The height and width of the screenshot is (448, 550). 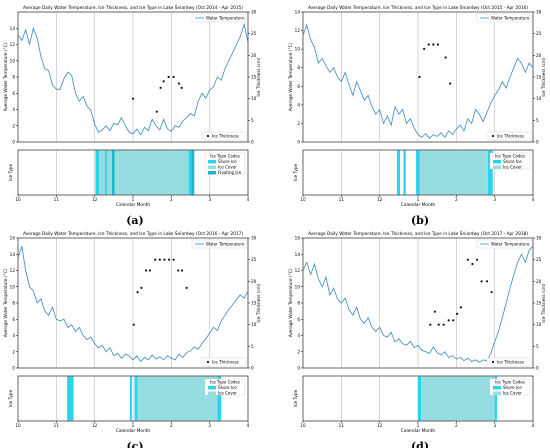 What do you see at coordinates (57, 425) in the screenshot?
I see `x-tick-label: 11` at bounding box center [57, 425].